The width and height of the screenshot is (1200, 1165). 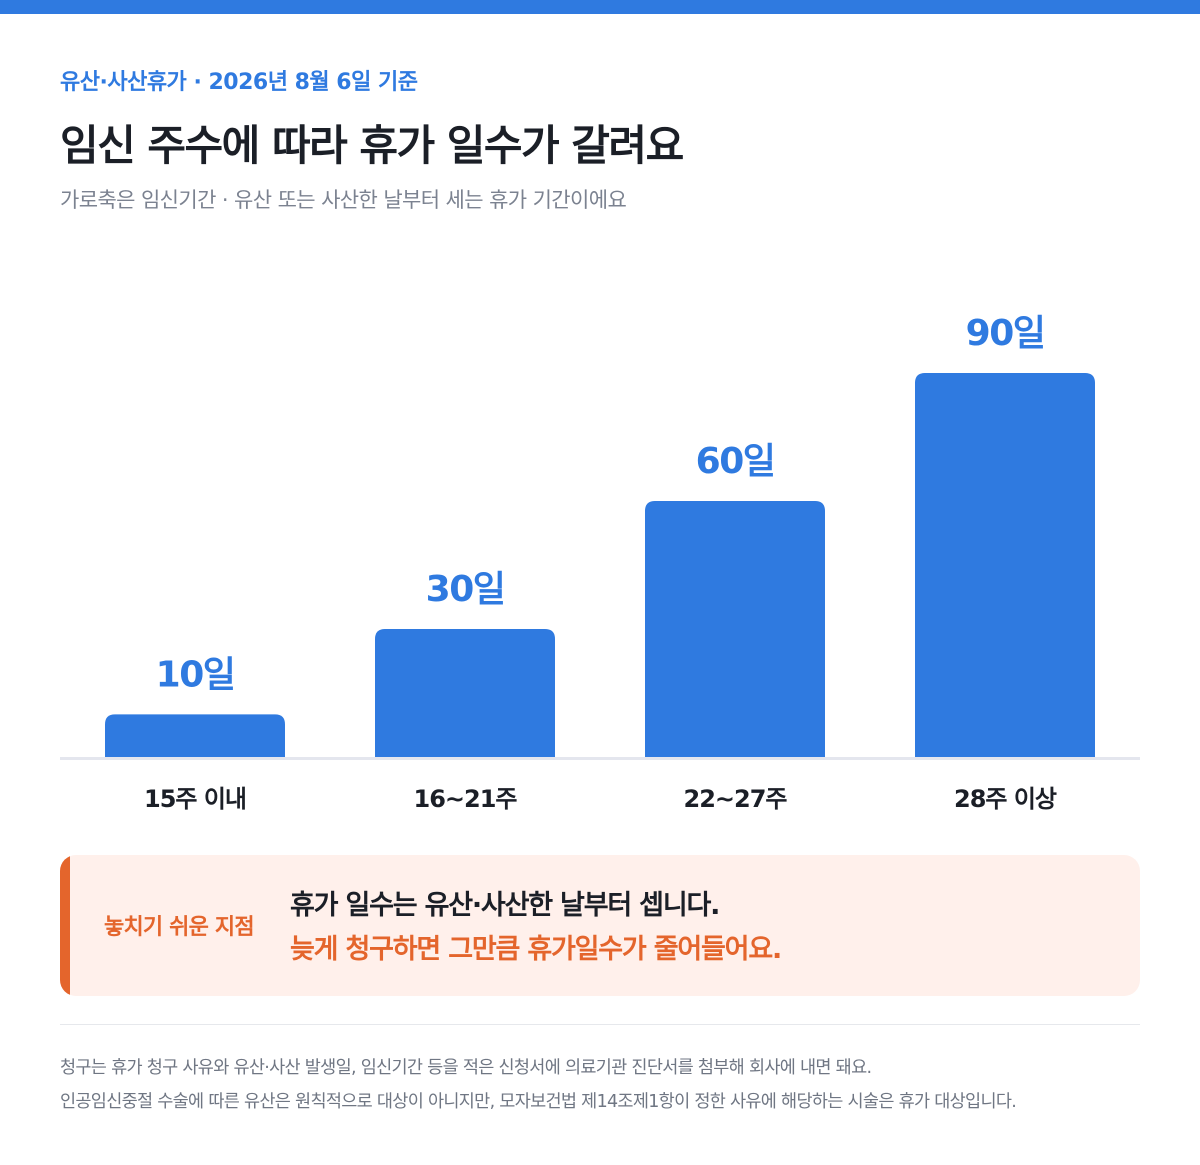 I want to click on callout-warning-text: 늦게 청구하면 그만큼 휴가일수가 줄어들어요., so click(x=536, y=949).